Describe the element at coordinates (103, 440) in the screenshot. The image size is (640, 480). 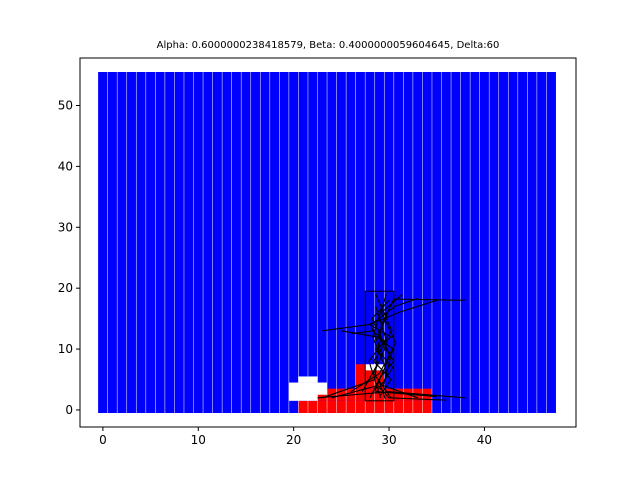
I see `x-tick-label: 0` at that location.